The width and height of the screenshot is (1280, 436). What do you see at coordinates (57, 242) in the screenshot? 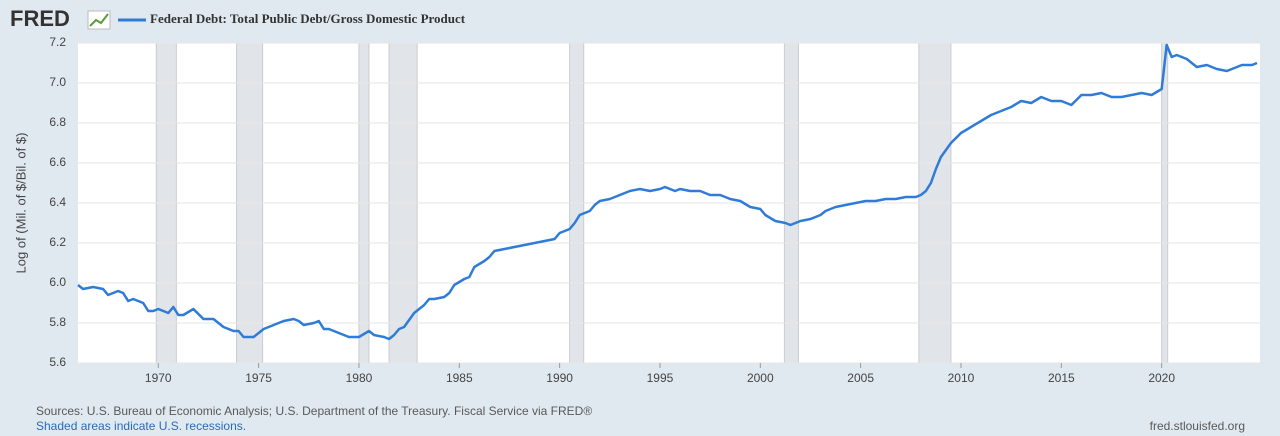
I see `y-tick-label: 6.2` at bounding box center [57, 242].